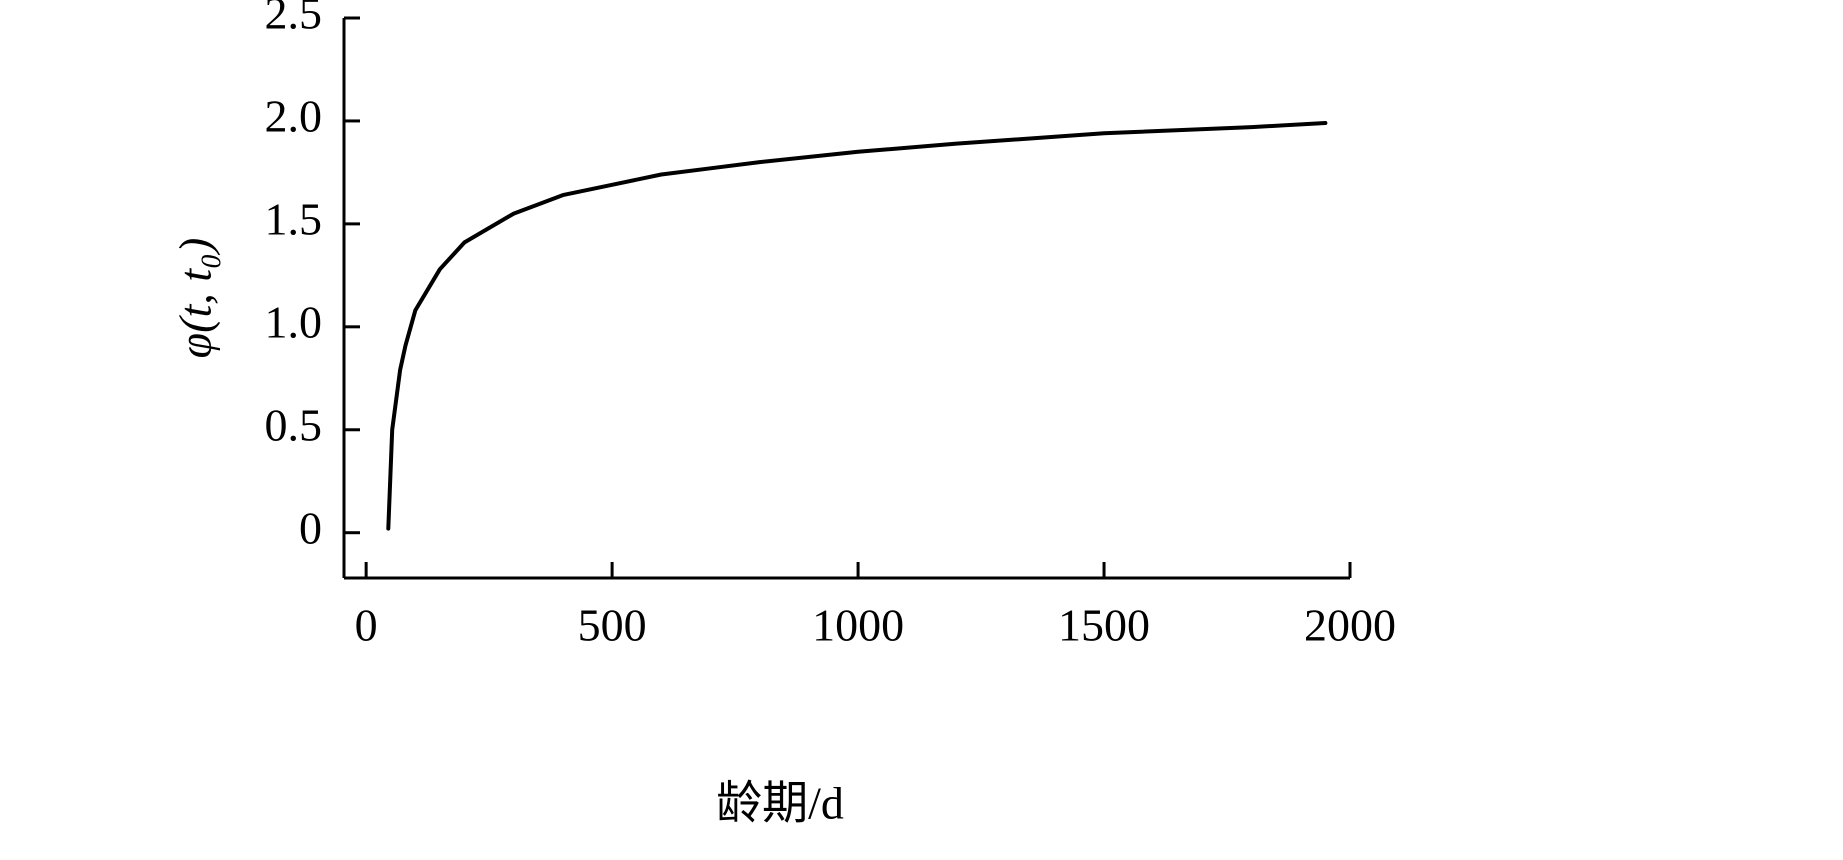  What do you see at coordinates (195, 298) in the screenshot?
I see `y-axis-label: φ(t, t₀)` at bounding box center [195, 298].